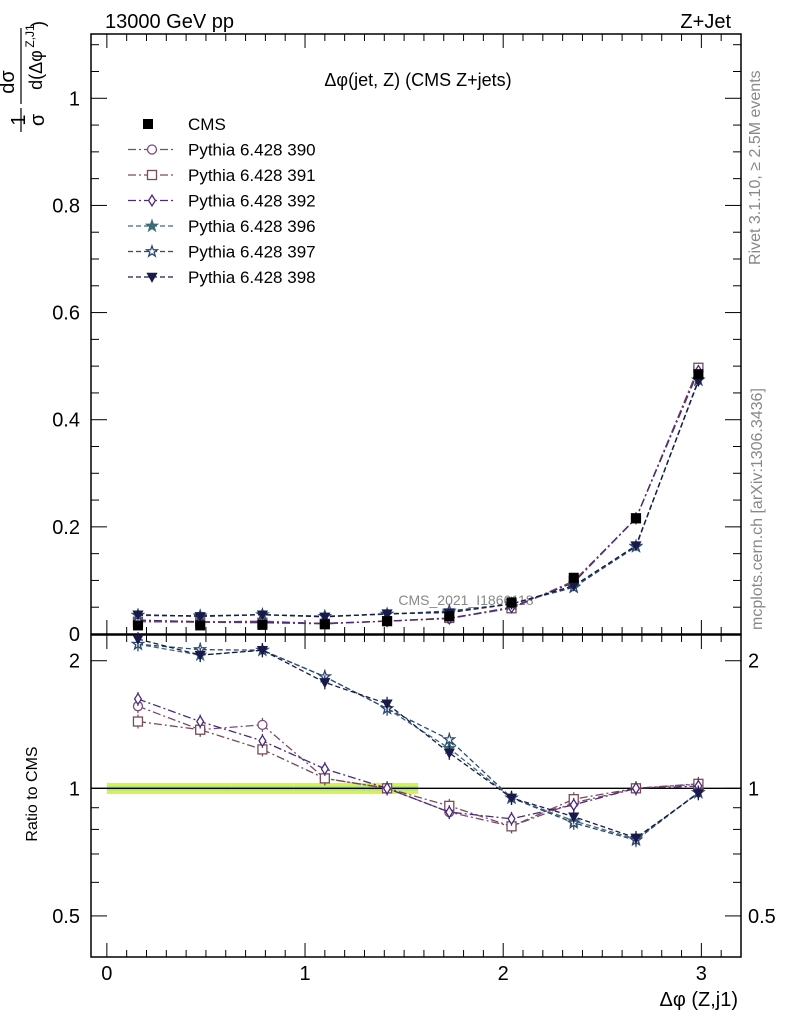 Image resolution: width=786 pixels, height=1024 pixels. What do you see at coordinates (417, 80) in the screenshot?
I see `chart-title: Δφ(jet, Z) (CMS Z+jets)` at bounding box center [417, 80].